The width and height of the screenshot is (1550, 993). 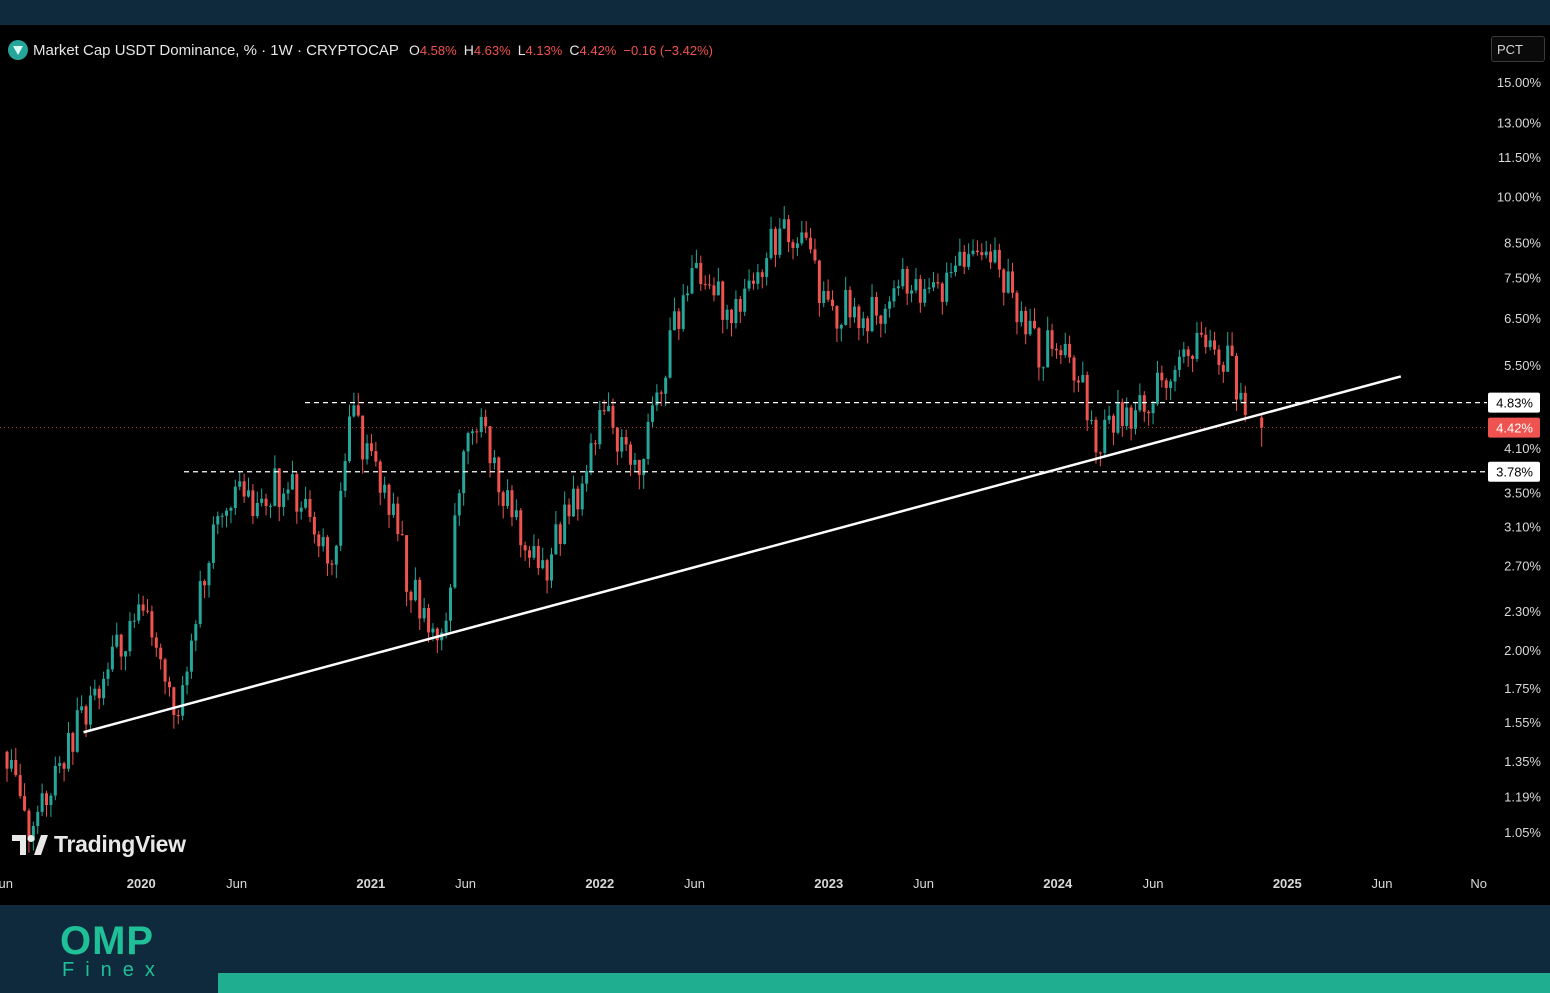 What do you see at coordinates (107, 941) in the screenshot?
I see `omp-wordmark: OMP` at bounding box center [107, 941].